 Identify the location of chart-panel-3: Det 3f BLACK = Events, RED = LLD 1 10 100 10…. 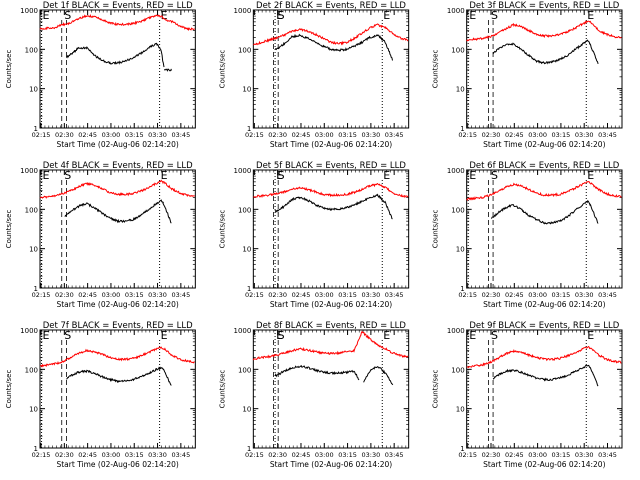
(527, 75).